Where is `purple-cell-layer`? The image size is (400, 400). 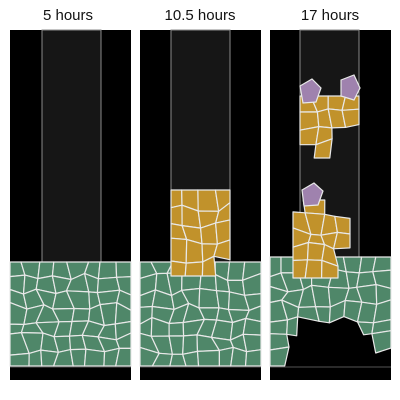
purple-cell-layer is located at coordinates (330, 140).